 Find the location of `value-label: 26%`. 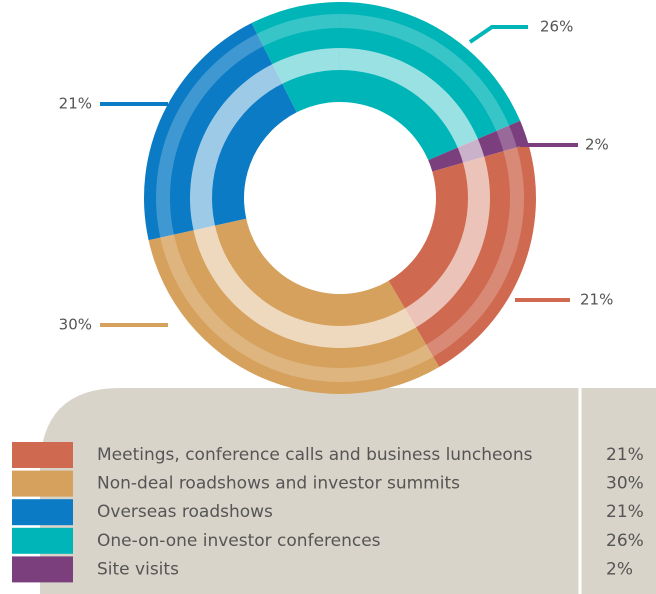

value-label: 26% is located at coordinates (556, 27).